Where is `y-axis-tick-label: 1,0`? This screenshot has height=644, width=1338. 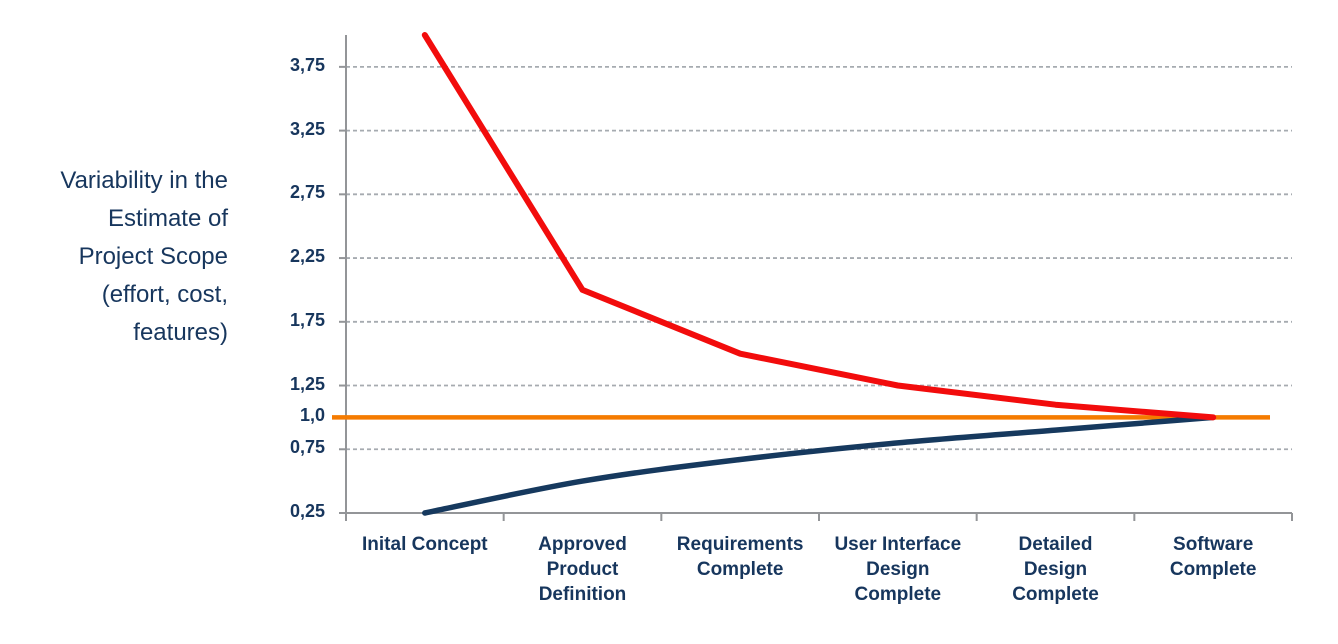 y-axis-tick-label: 1,0 is located at coordinates (312, 415).